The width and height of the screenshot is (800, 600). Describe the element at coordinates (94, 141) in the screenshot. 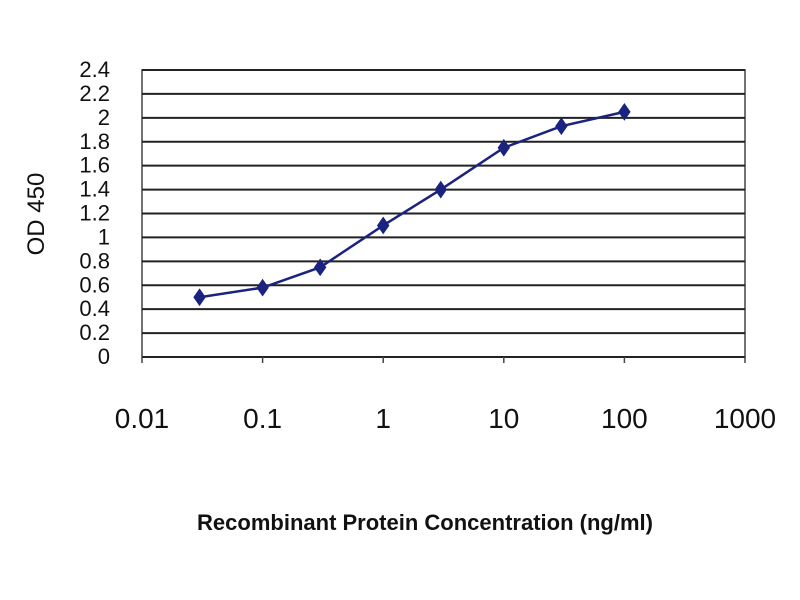

I see `y-tick-label: 1.8` at that location.